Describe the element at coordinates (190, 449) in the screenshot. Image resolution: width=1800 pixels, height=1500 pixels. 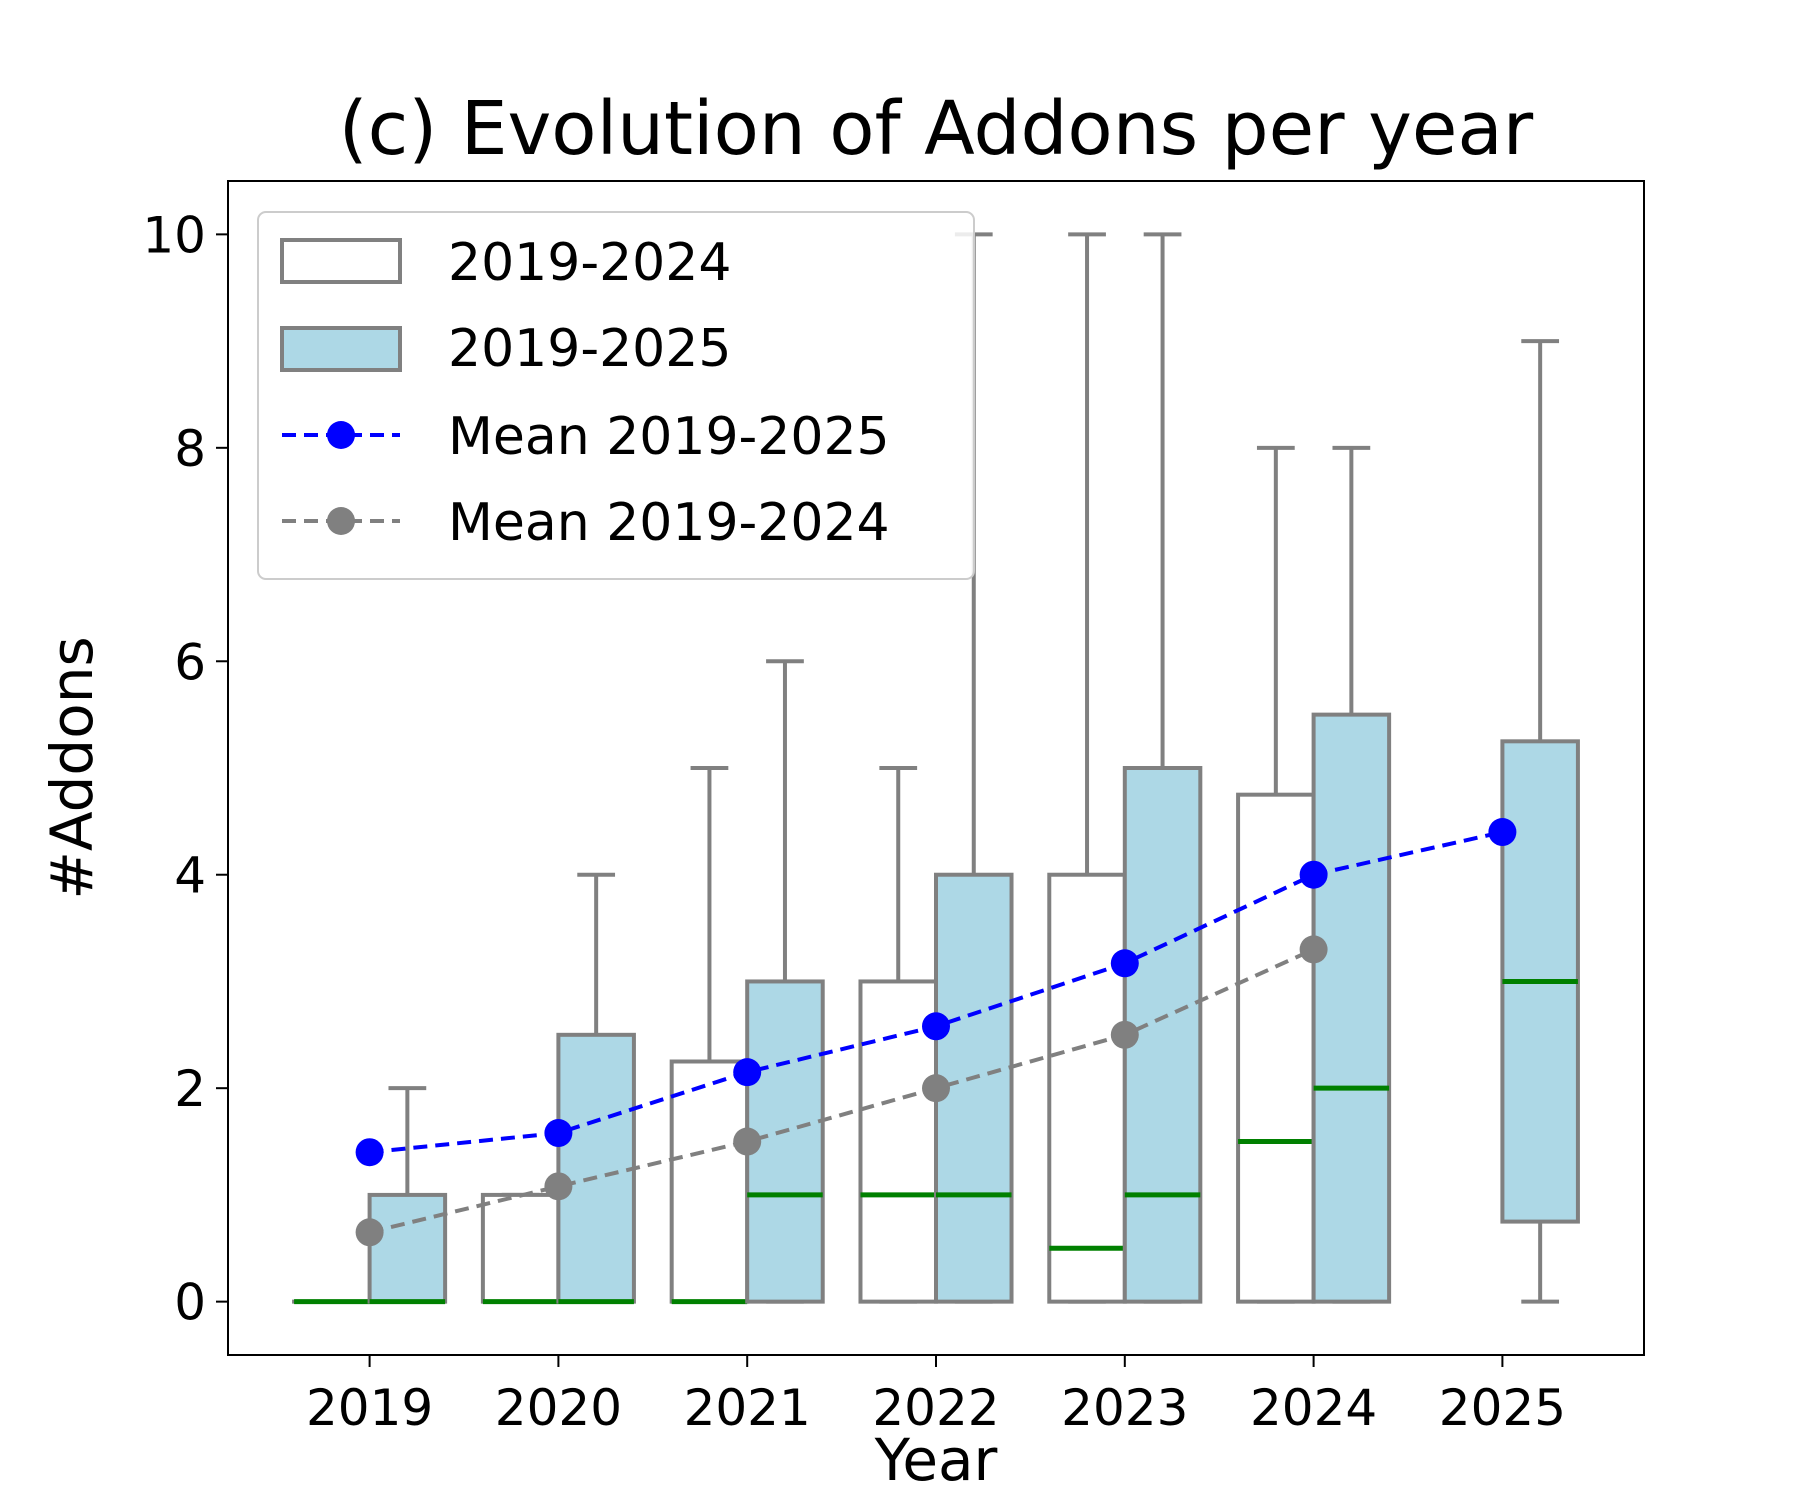
I see `y-tick-label-8: 8` at that location.